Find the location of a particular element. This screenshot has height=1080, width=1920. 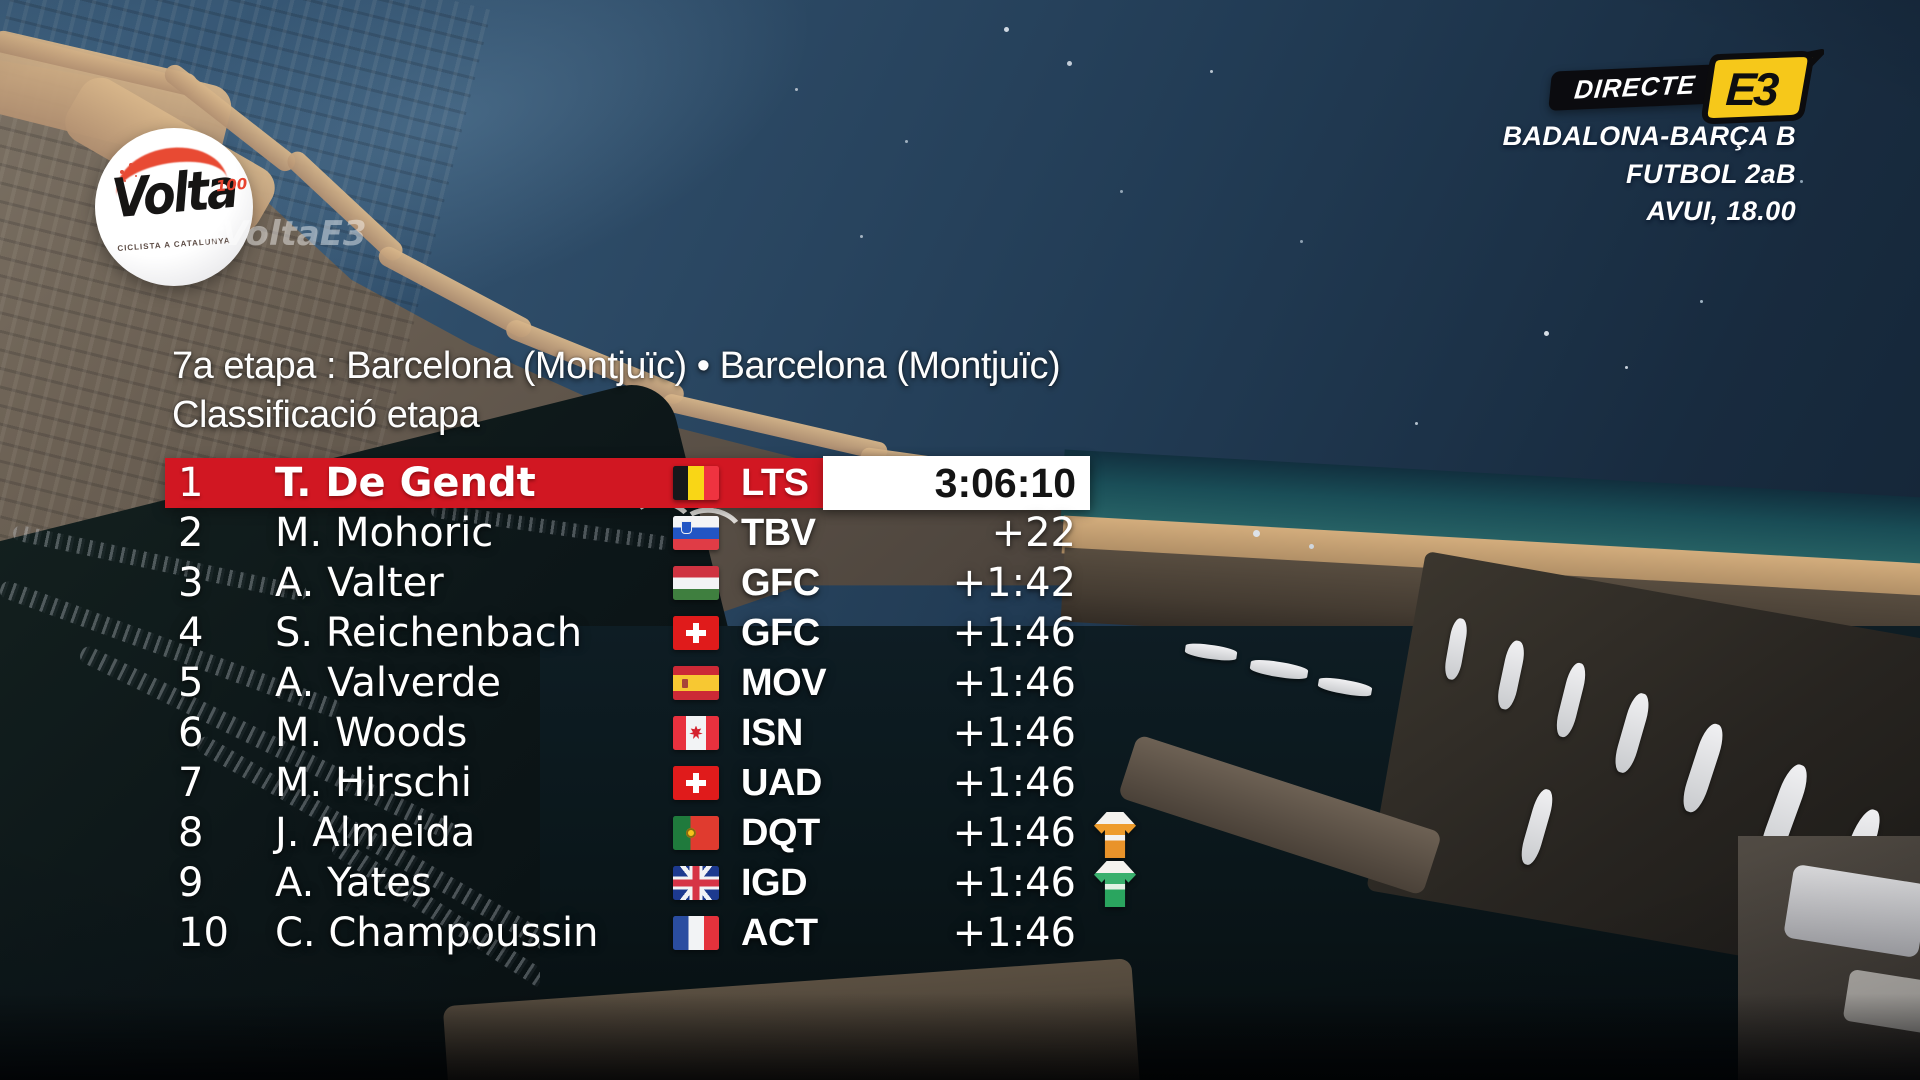

rider-name: A. Yates is located at coordinates (353, 883).